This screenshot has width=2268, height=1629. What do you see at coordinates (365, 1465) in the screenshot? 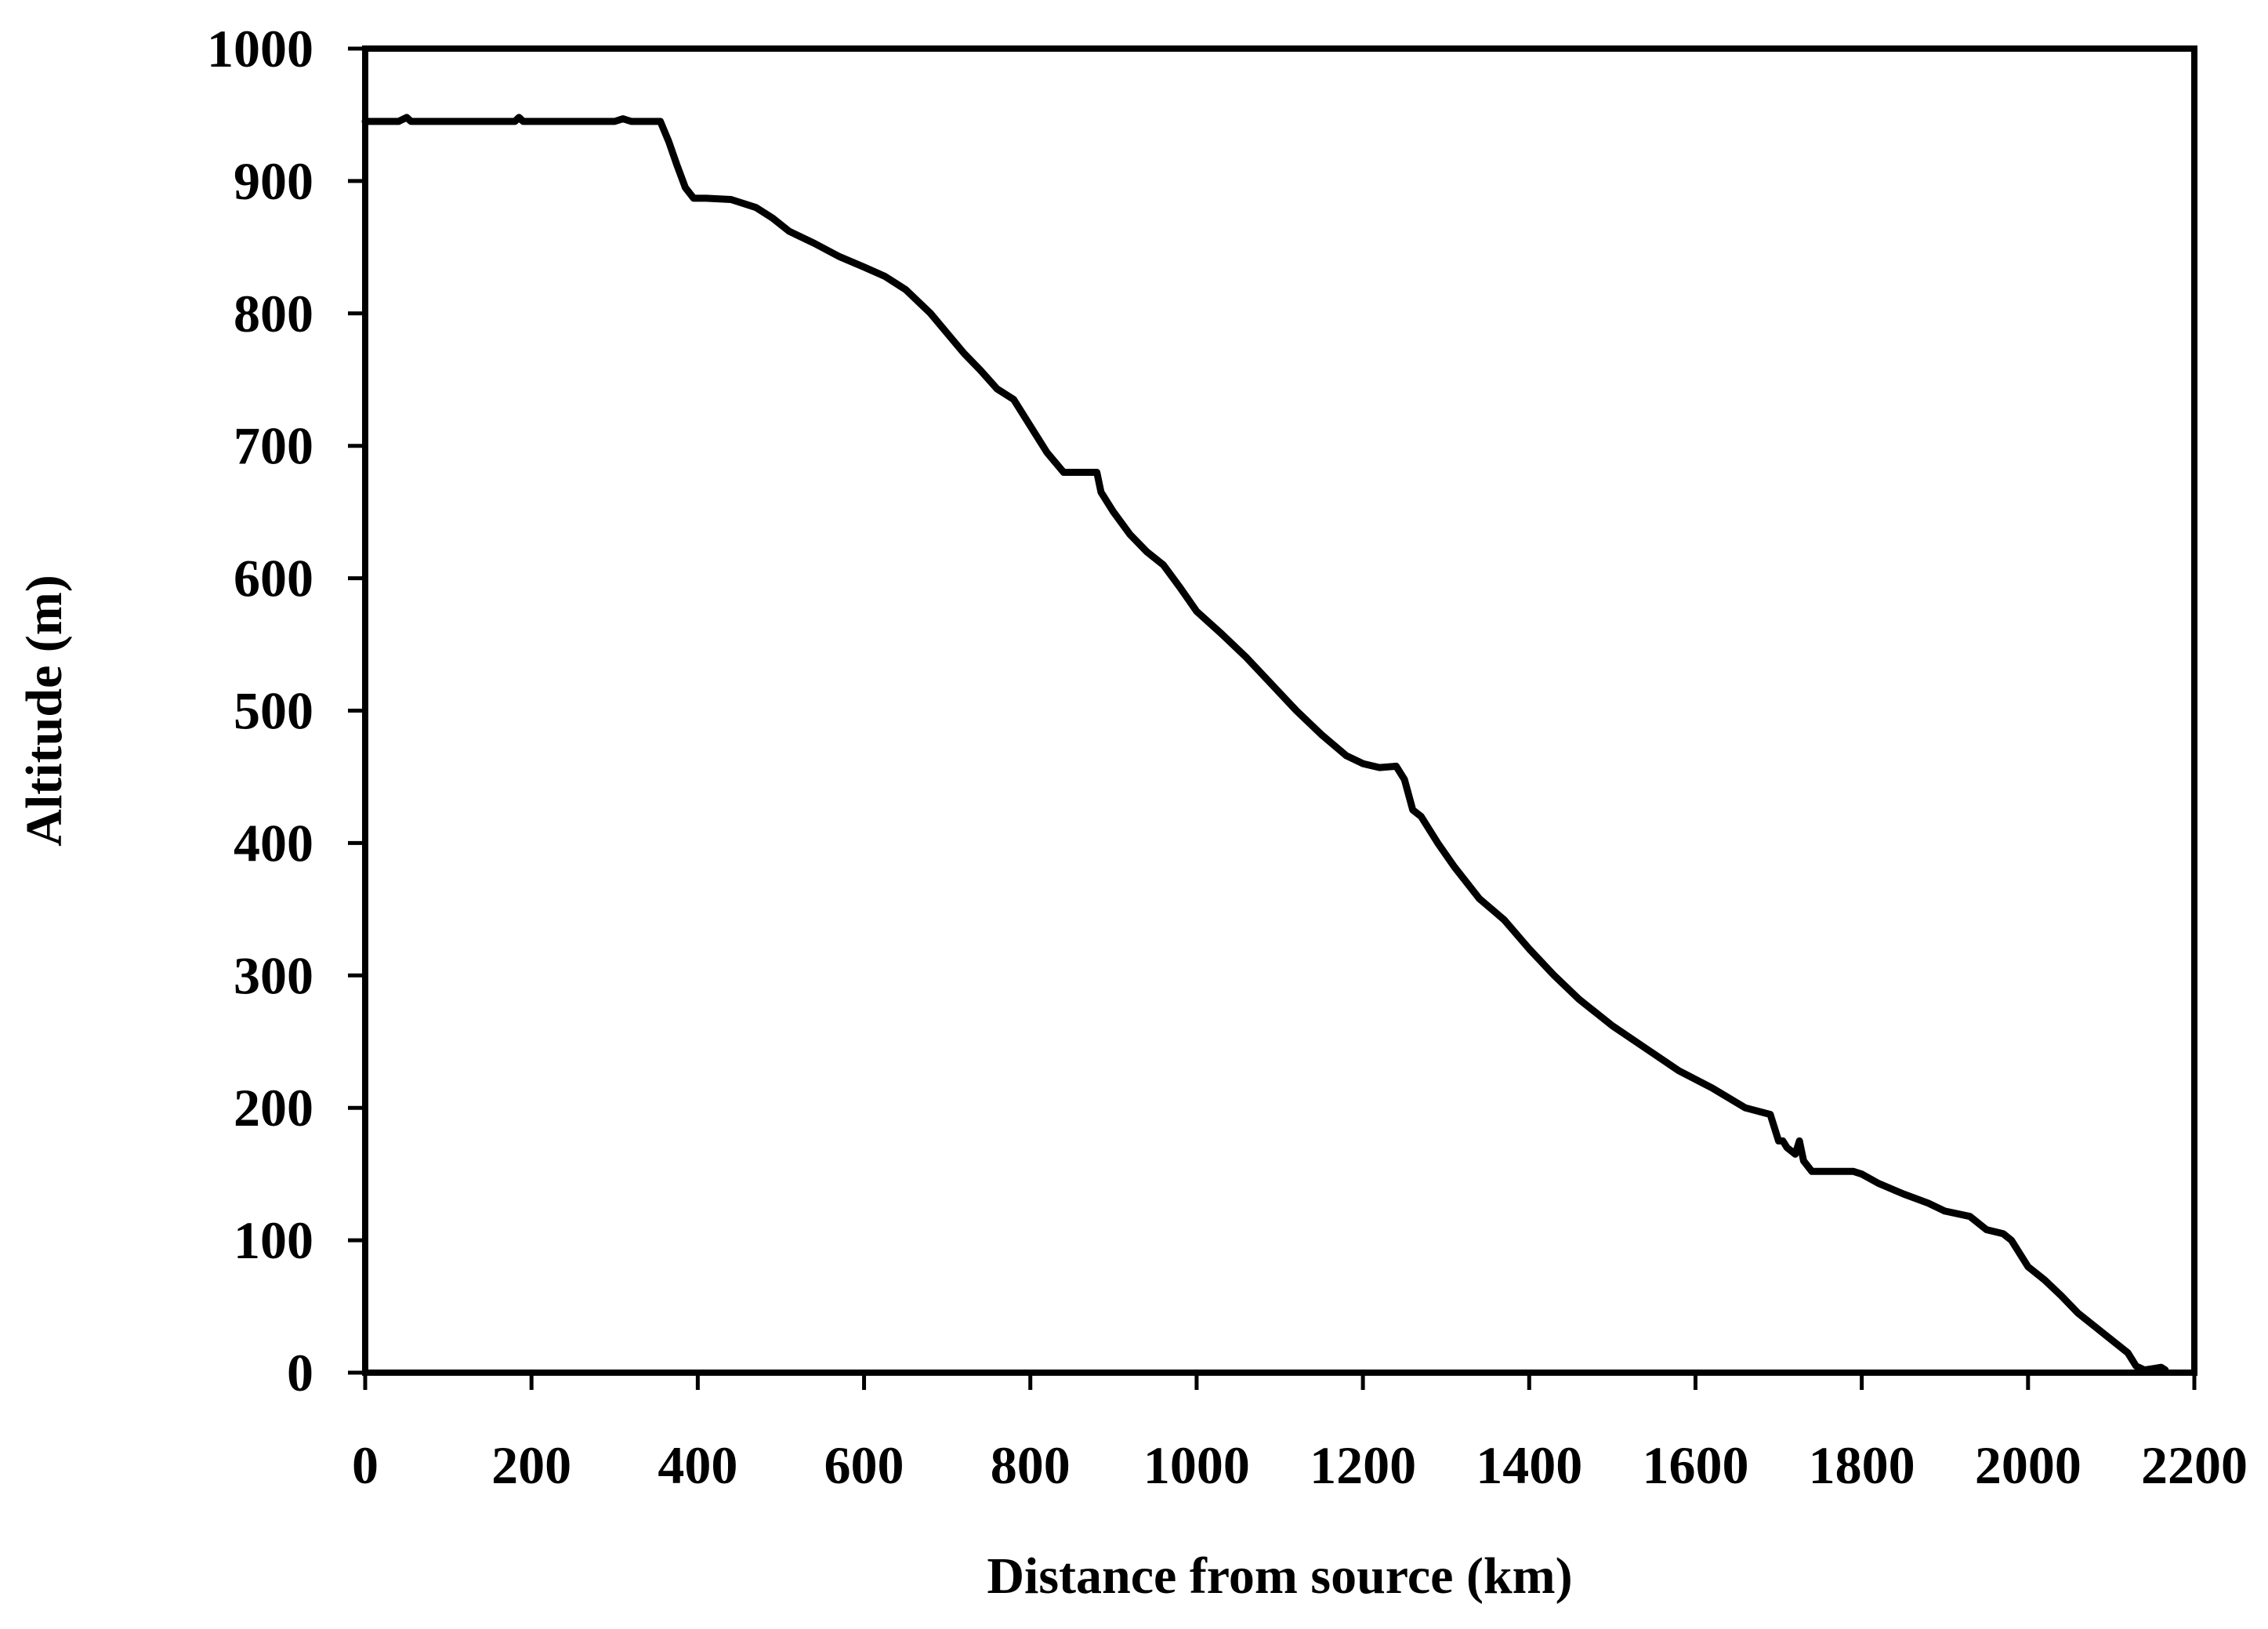
I see `x-tick-label: 0` at bounding box center [365, 1465].